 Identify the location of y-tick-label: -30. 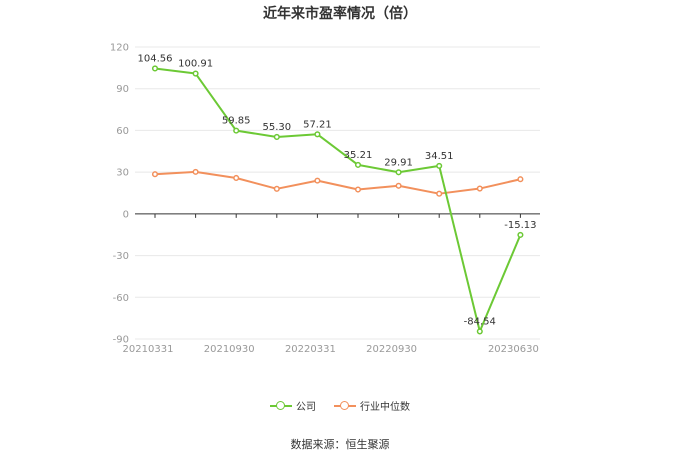
(121, 256).